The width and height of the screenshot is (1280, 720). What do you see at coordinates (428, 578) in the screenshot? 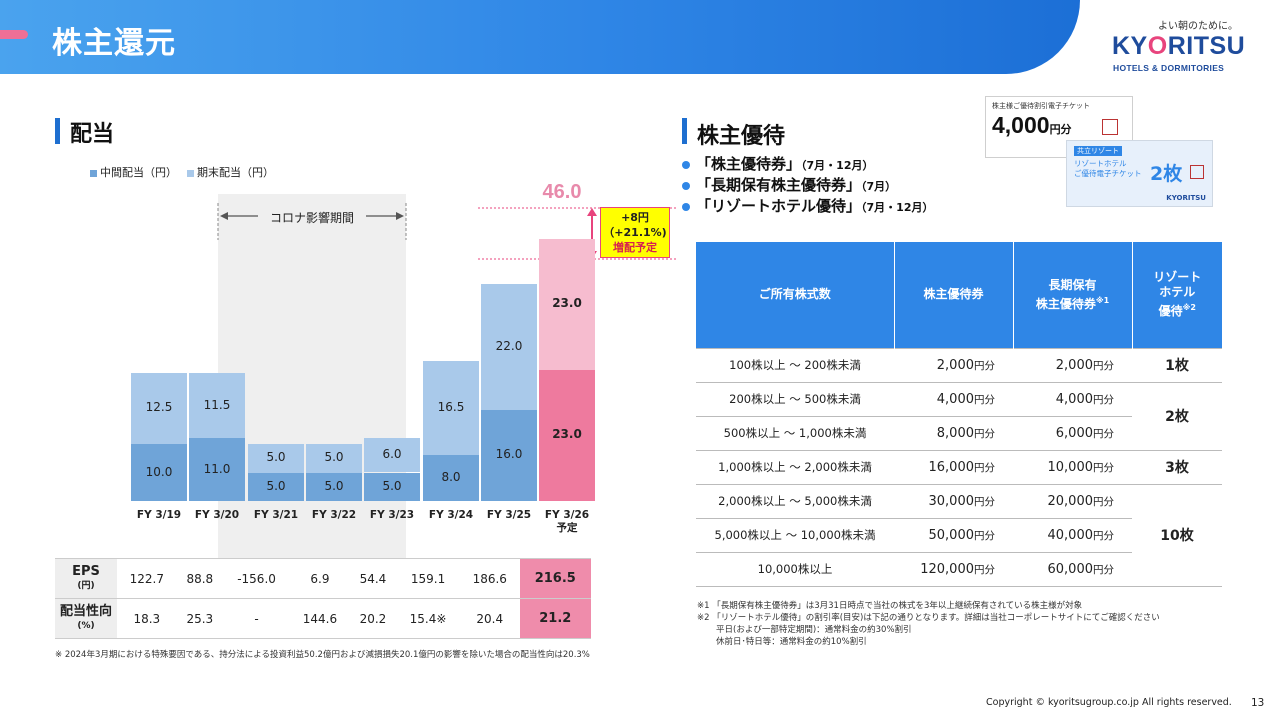
I see `eps-cell: 159.1` at bounding box center [428, 578].